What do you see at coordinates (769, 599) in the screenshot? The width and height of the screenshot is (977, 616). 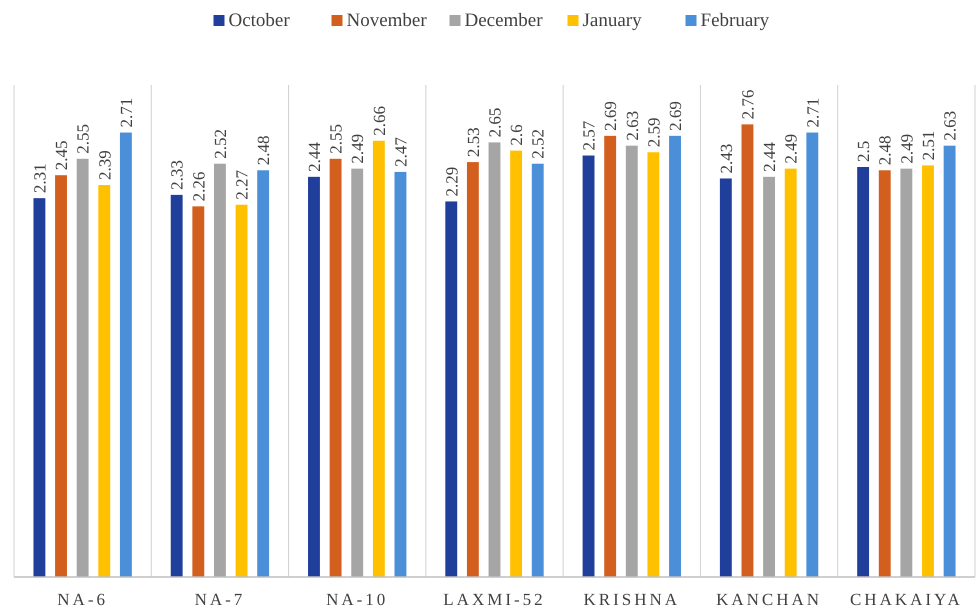 I see `x-tick-label: KANCHAN` at bounding box center [769, 599].